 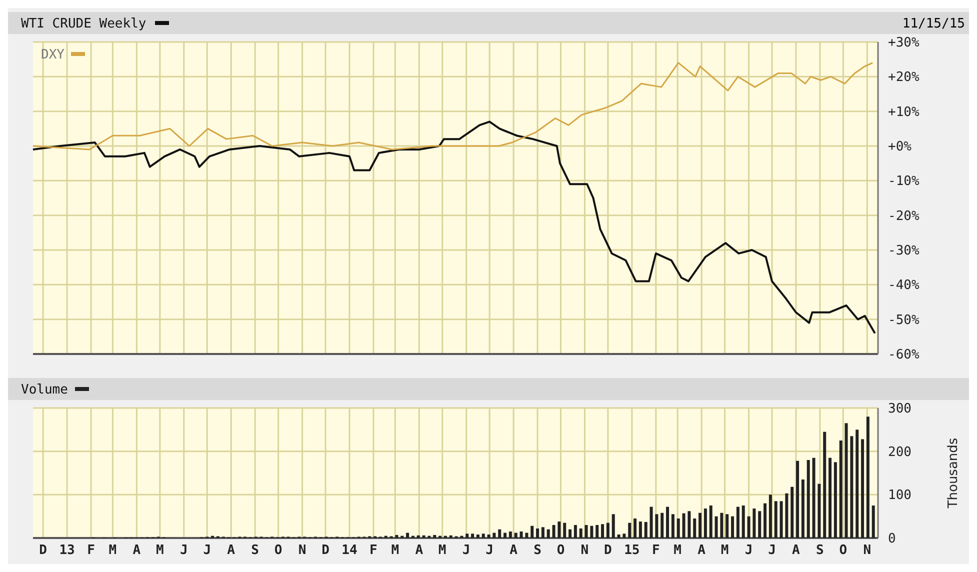 I want to click on y-tick-label: +0%, so click(x=900, y=147).